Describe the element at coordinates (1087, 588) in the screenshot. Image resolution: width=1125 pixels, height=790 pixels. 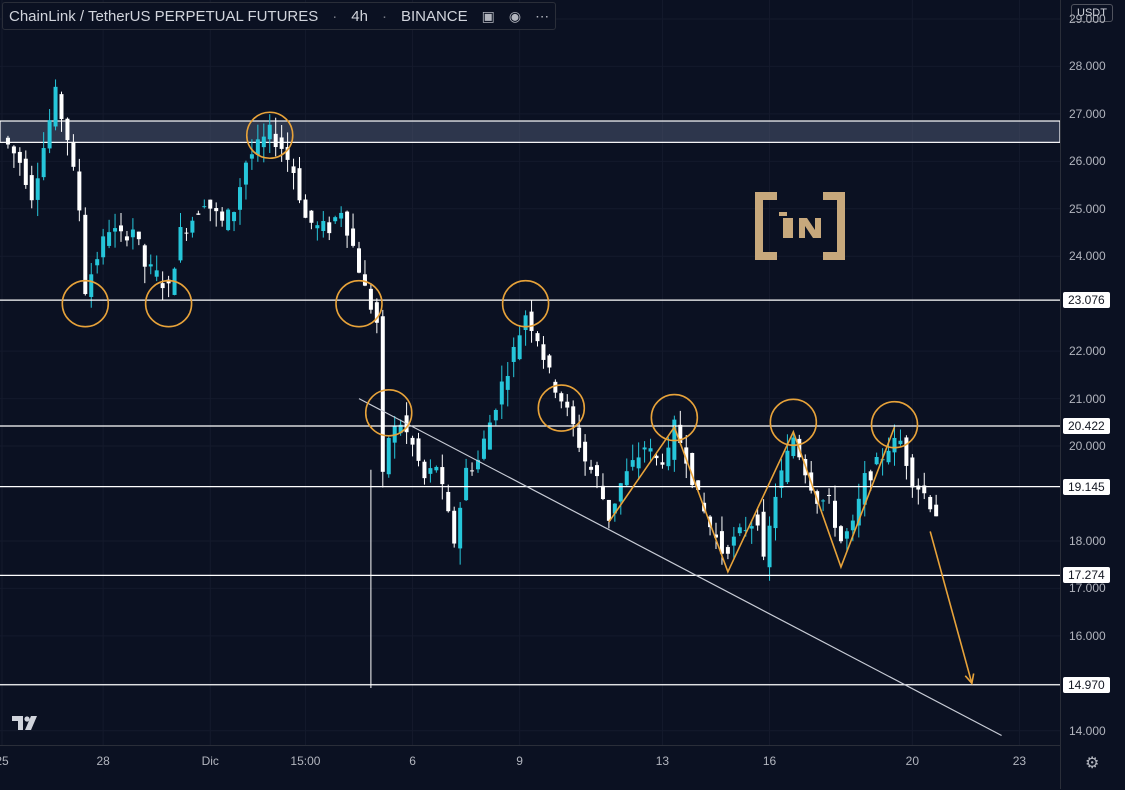
I see `price-tick: 17.000` at that location.